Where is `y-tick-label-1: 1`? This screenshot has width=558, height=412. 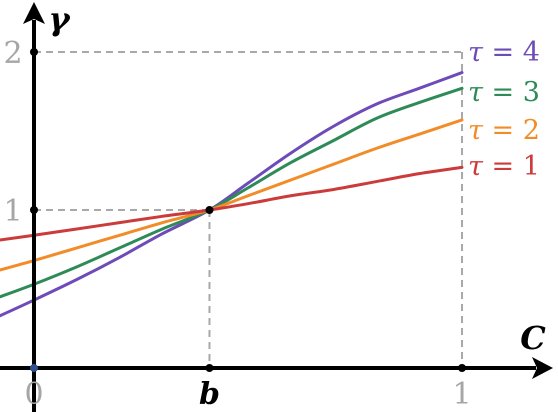
y-tick-label-1: 1 is located at coordinates (12, 211).